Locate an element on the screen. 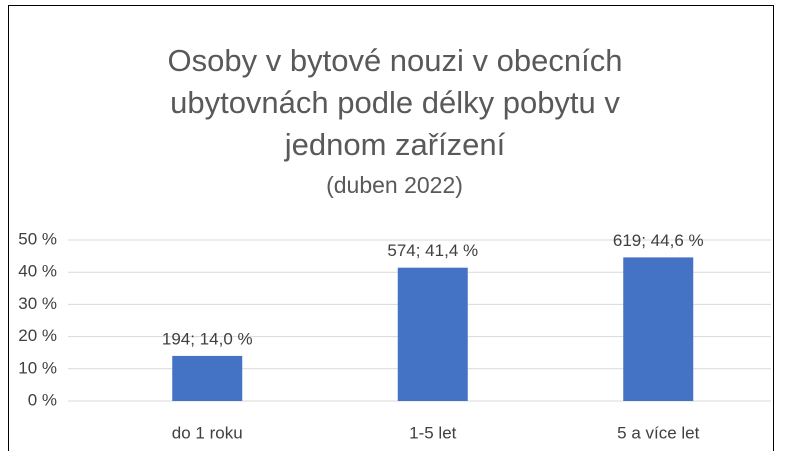 This screenshot has height=452, width=789. y-tick-label: 40 % is located at coordinates (37, 271).